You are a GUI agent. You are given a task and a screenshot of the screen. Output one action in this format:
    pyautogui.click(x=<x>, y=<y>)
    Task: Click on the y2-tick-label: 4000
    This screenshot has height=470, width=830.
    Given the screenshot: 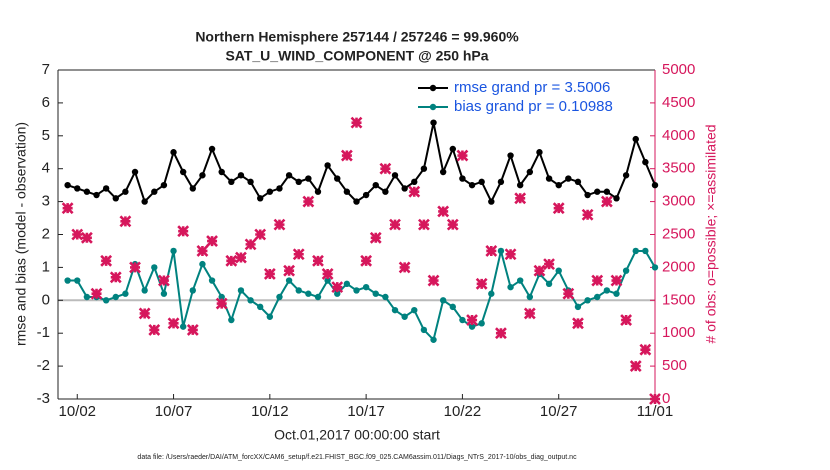 What is the action you would take?
    pyautogui.click(x=678, y=135)
    